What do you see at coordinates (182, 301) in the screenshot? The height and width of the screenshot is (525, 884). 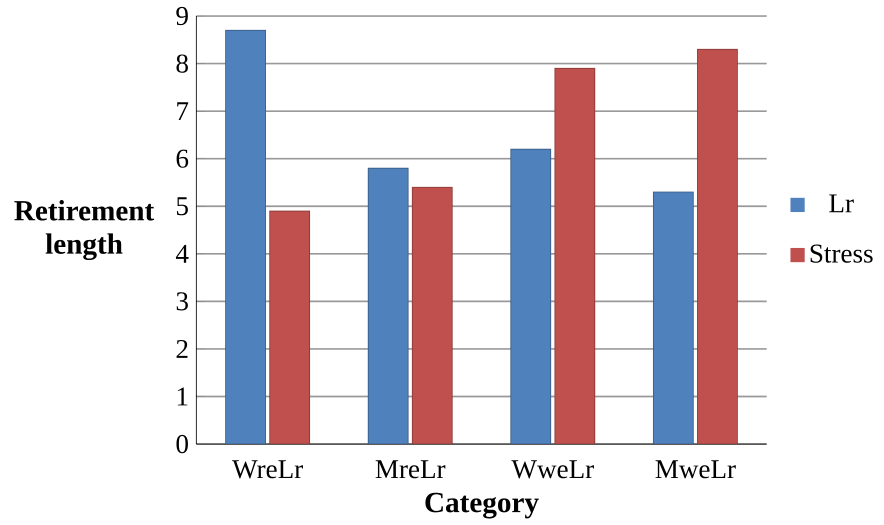 I see `y-tick-label: 3` at bounding box center [182, 301].